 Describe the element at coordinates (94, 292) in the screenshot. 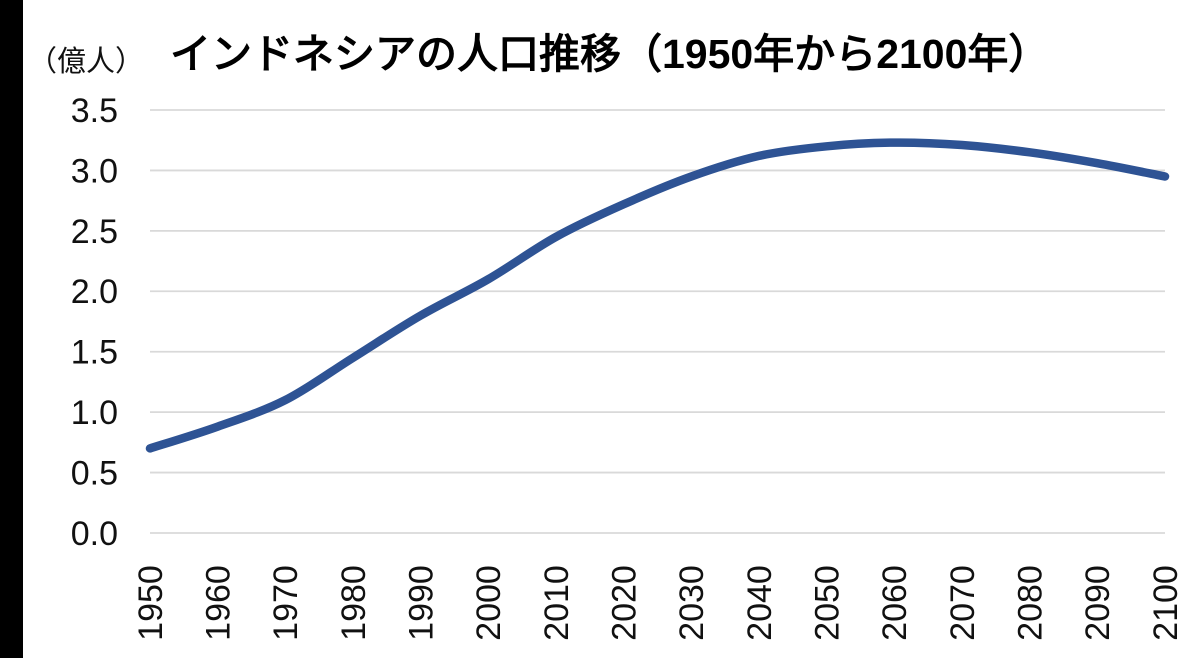

I see `y-axis-tick-label: 2.0` at that location.